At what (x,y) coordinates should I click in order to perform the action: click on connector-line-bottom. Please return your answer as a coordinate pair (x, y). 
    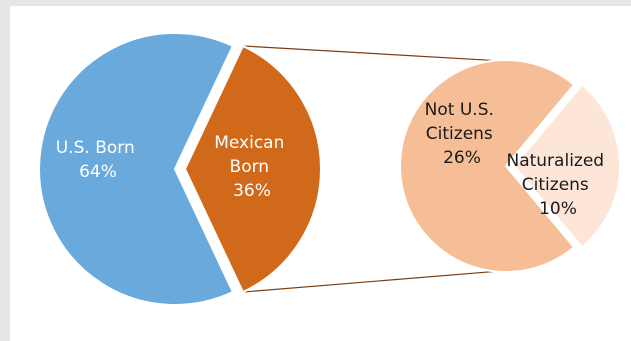
    Looking at the image, I should click on (368, 281).